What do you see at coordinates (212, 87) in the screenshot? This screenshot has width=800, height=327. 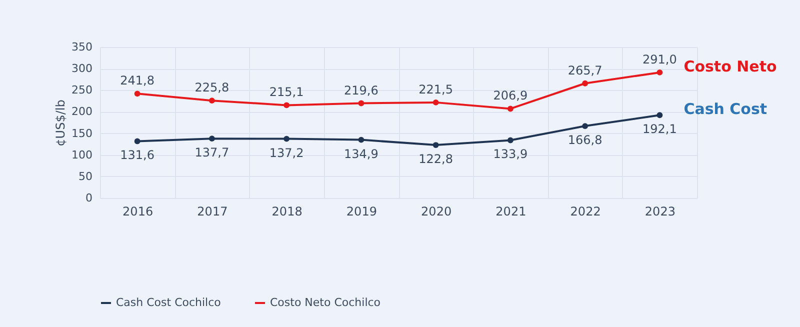 I see `data-label: 225,8` at bounding box center [212, 87].